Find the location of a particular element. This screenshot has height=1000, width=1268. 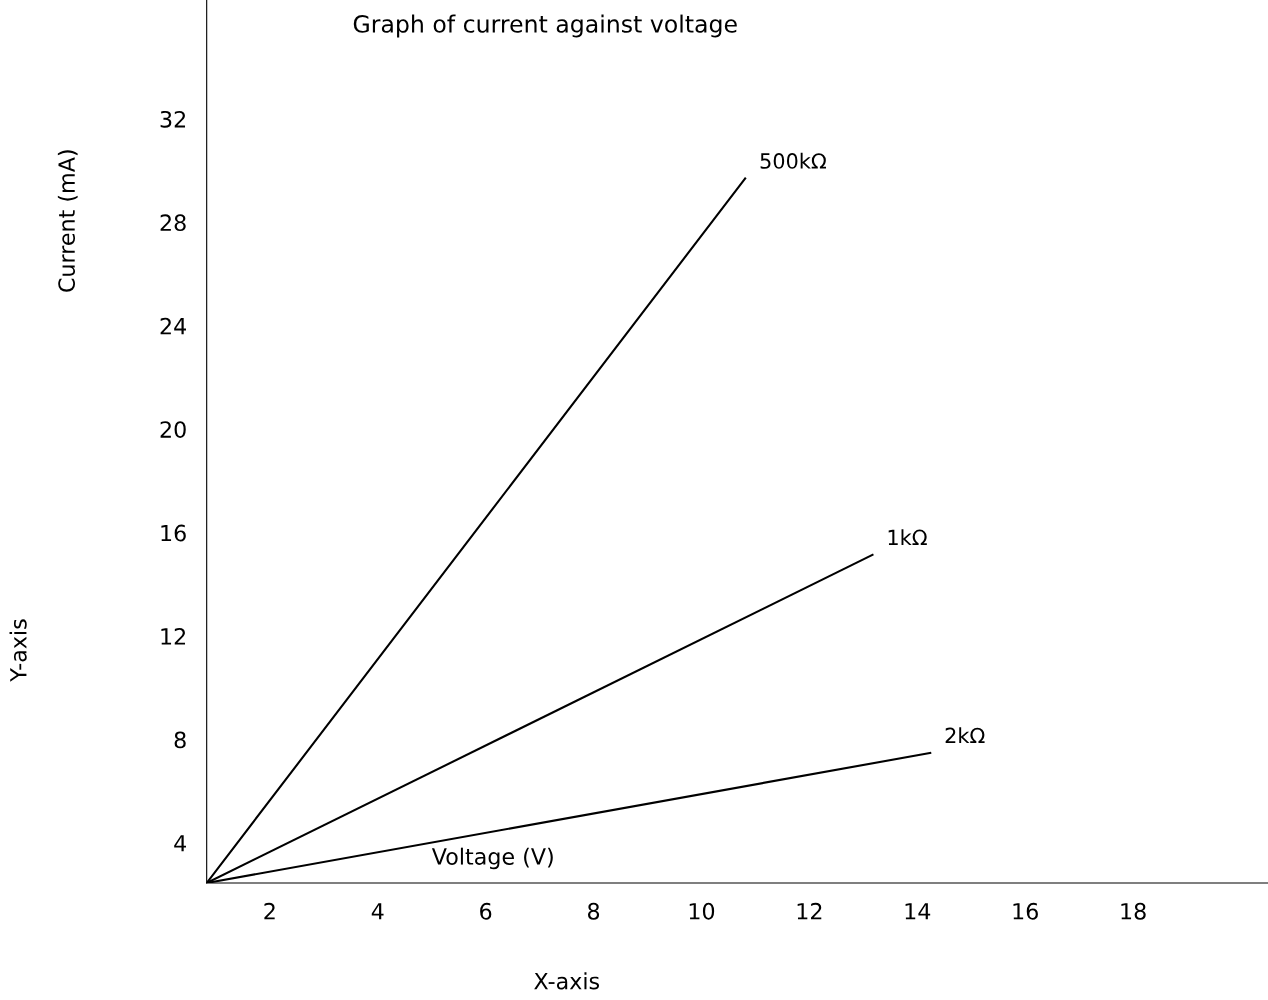

y-tick-label: 12 is located at coordinates (173, 636).